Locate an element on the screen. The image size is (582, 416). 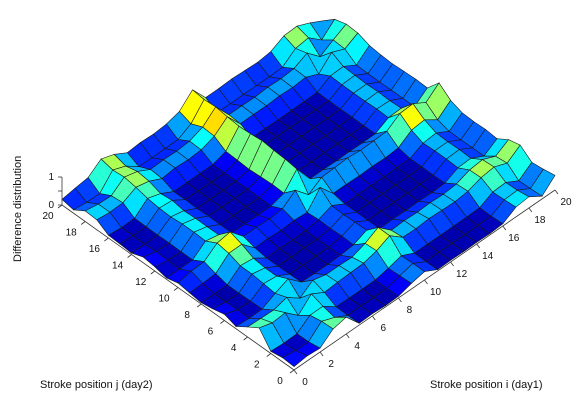
y-tick-label: 0 is located at coordinates (280, 381).